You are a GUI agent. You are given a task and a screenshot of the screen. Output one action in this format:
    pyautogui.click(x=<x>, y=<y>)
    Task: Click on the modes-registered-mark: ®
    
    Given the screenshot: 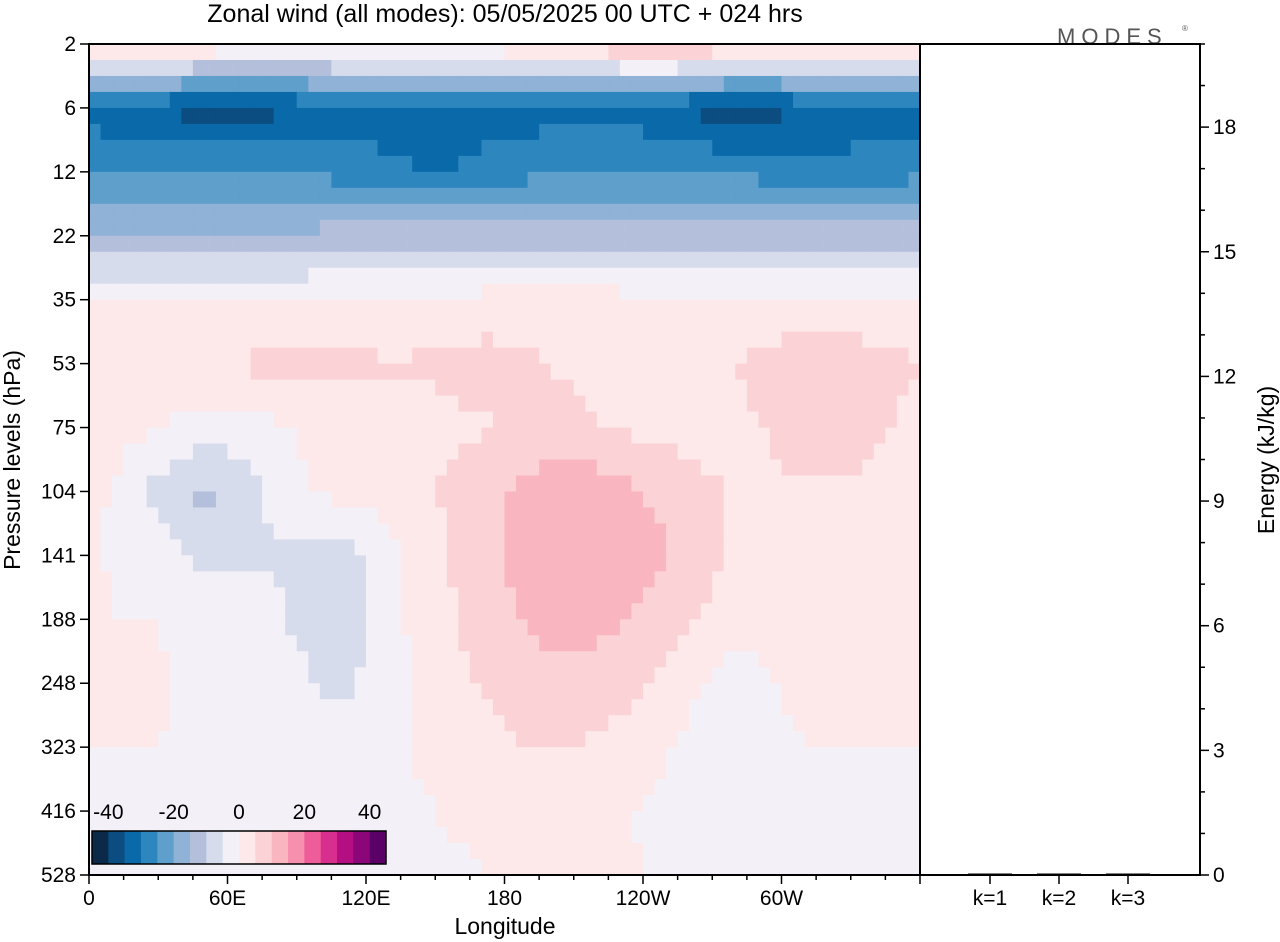 What is the action you would take?
    pyautogui.click(x=1185, y=28)
    